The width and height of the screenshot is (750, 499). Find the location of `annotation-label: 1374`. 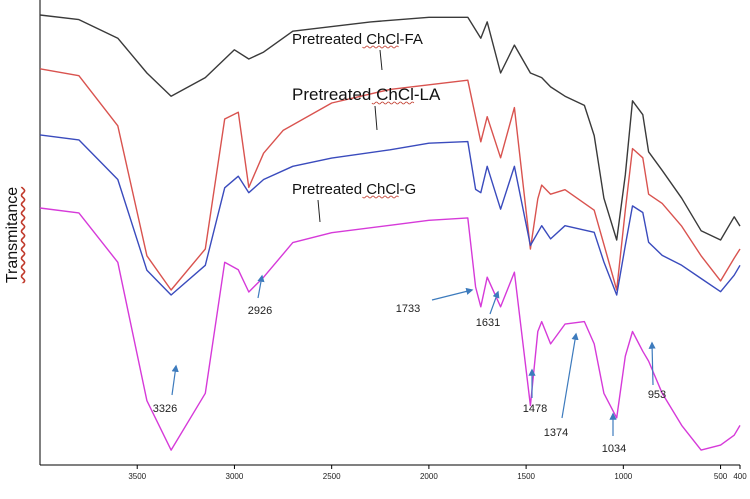

annotation-label: 1374 is located at coordinates (556, 433).